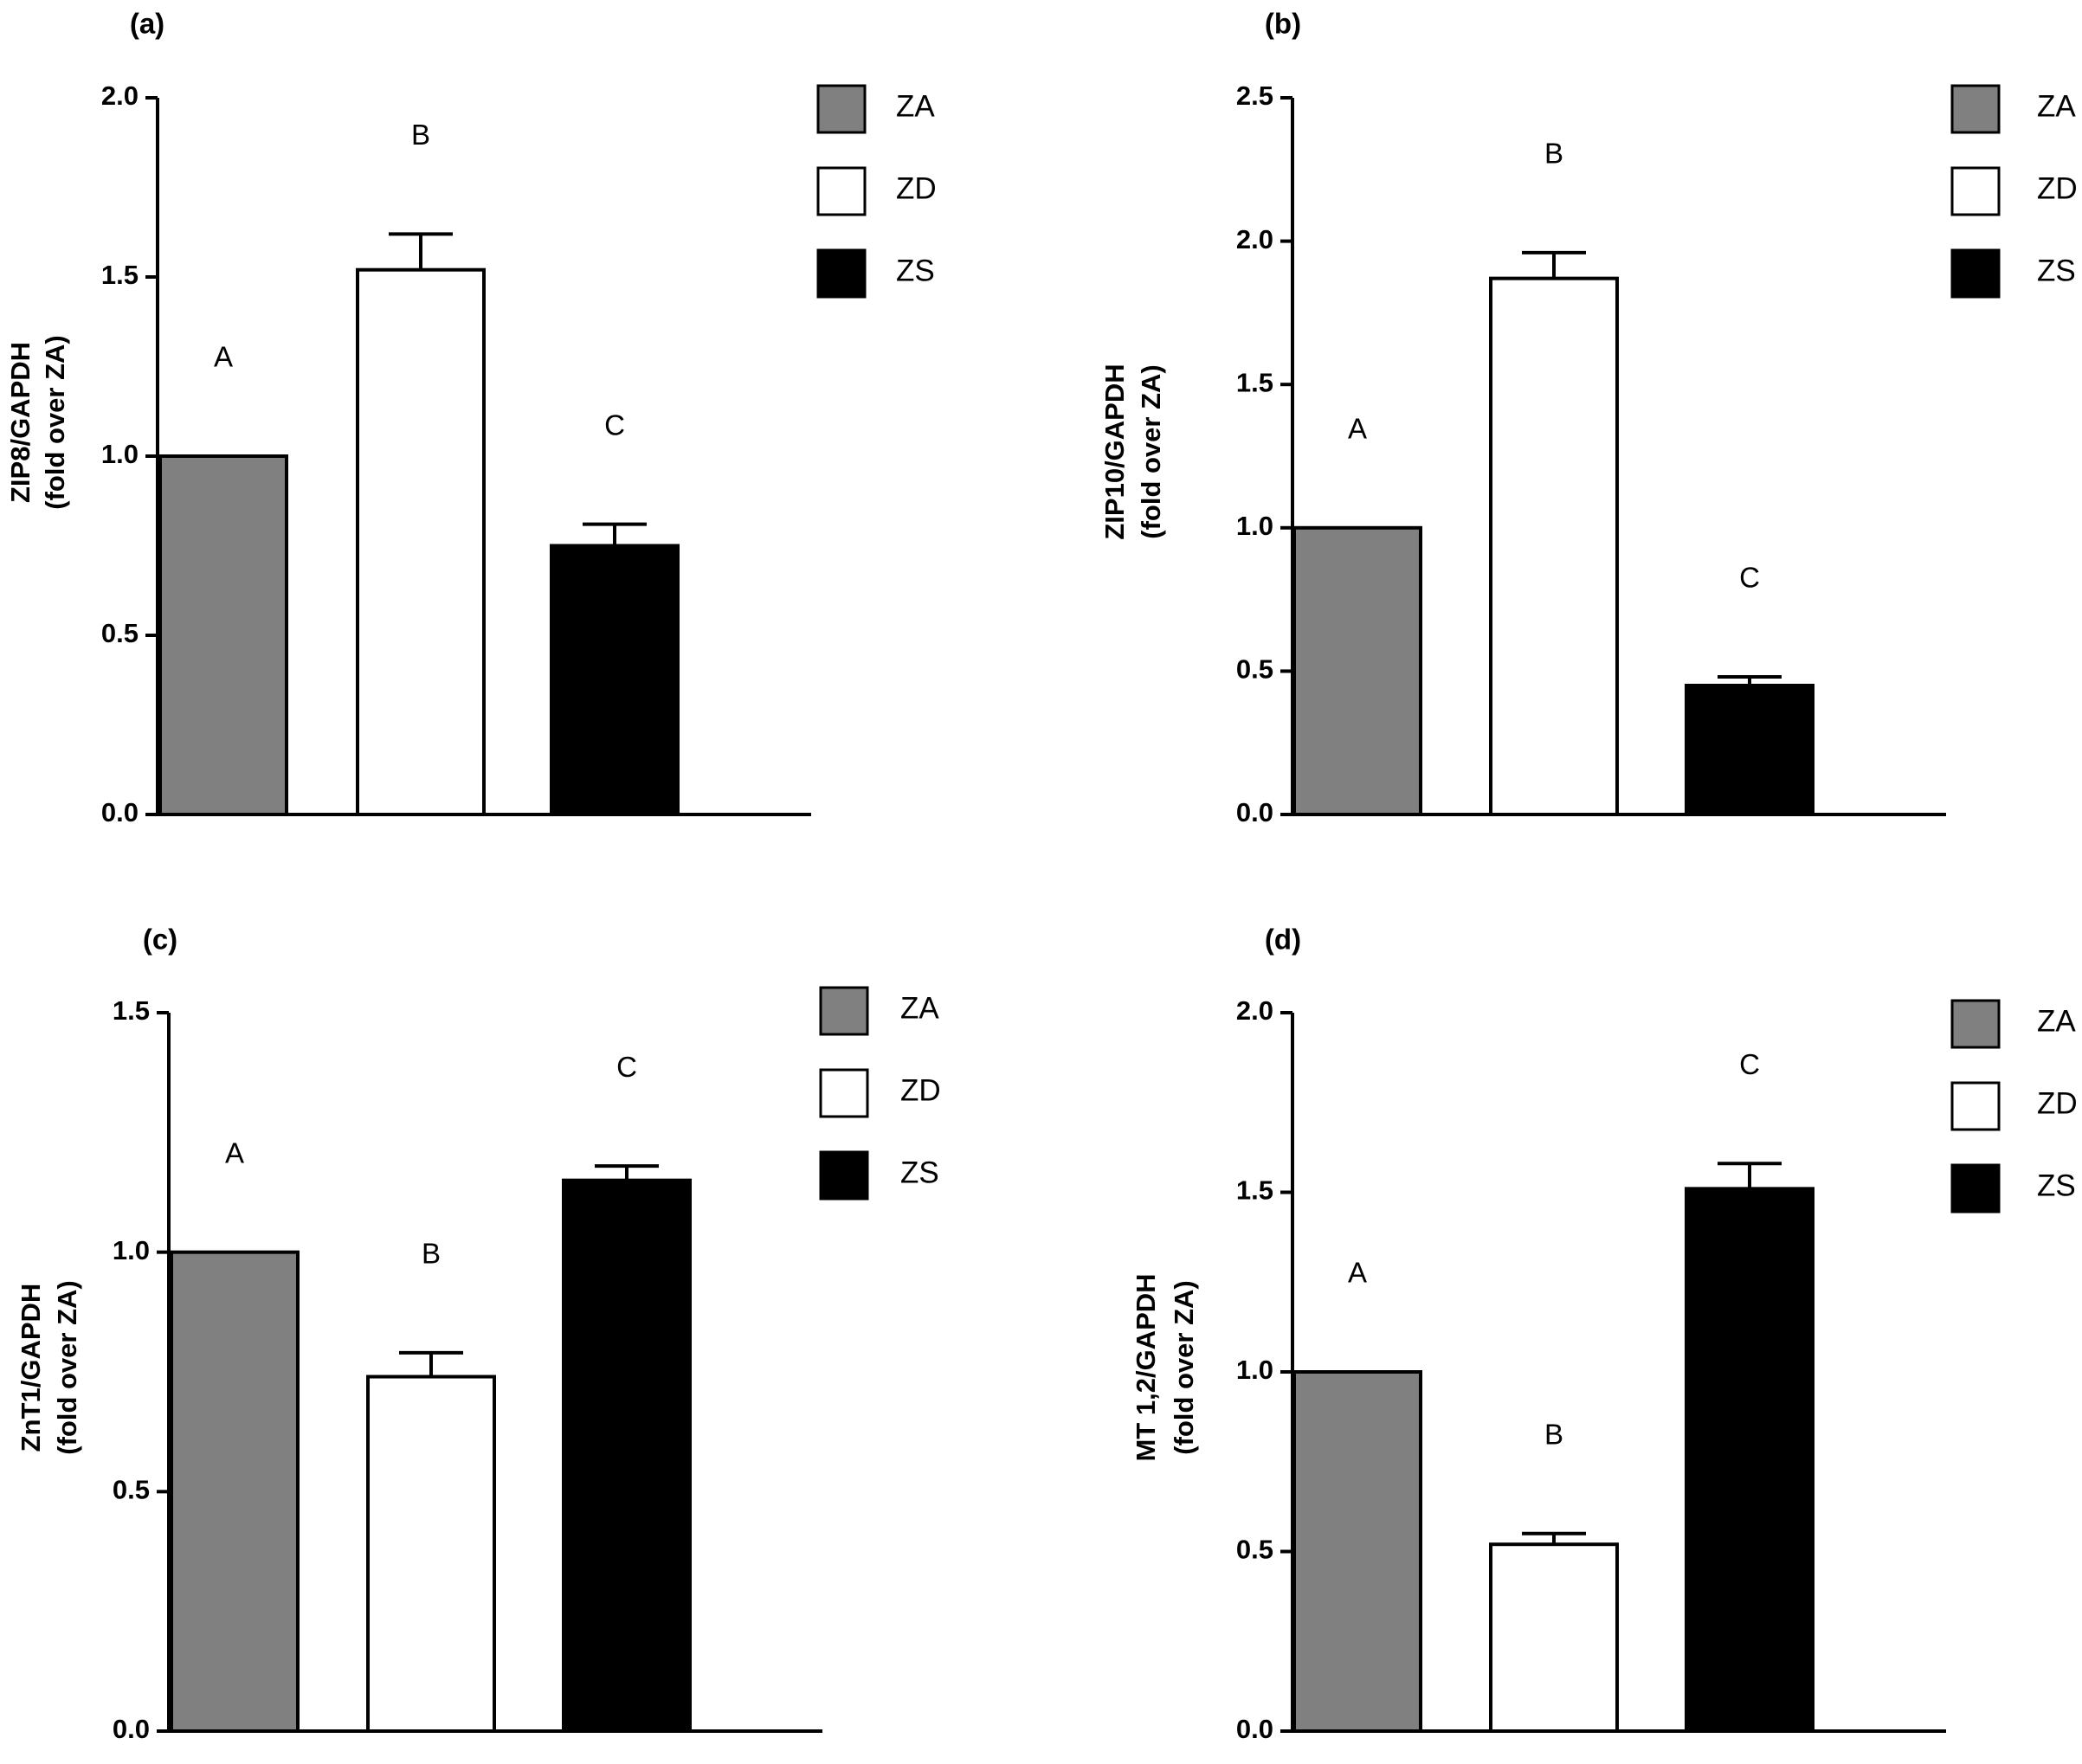 The height and width of the screenshot is (1764, 2082). What do you see at coordinates (147, 24) in the screenshot?
I see `panel-label: (a)` at bounding box center [147, 24].